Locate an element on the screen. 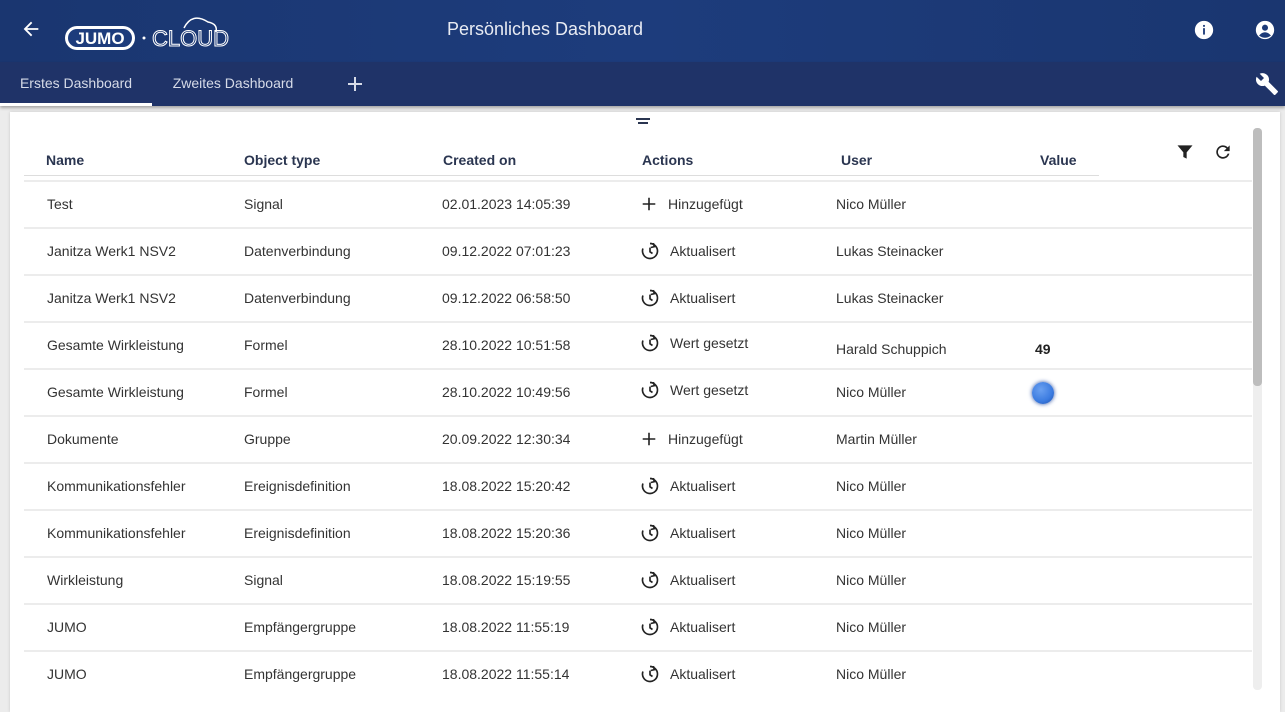 The height and width of the screenshot is (712, 1285). cell-created-on: 28.10.2022 10:49:56 is located at coordinates (506, 392).